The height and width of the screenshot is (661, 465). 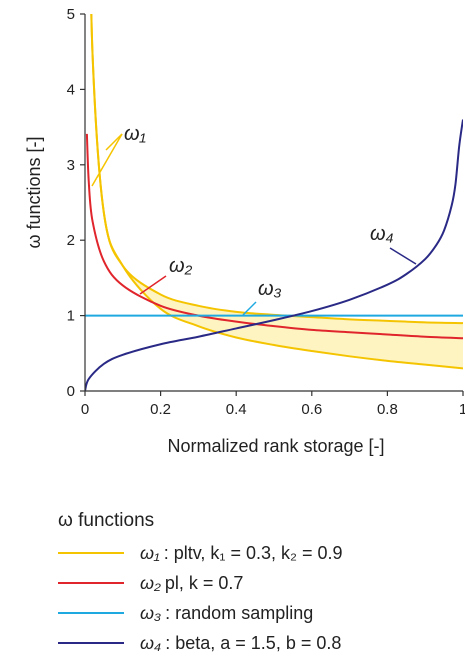 I want to click on legend-title-text: ω functions, so click(x=106, y=520).